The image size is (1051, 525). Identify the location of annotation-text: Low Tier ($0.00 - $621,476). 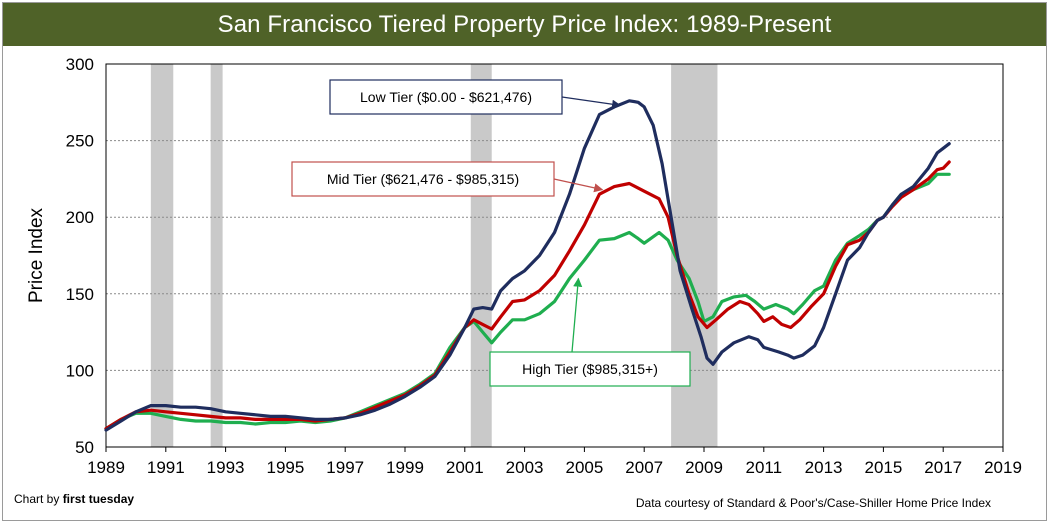
(446, 97).